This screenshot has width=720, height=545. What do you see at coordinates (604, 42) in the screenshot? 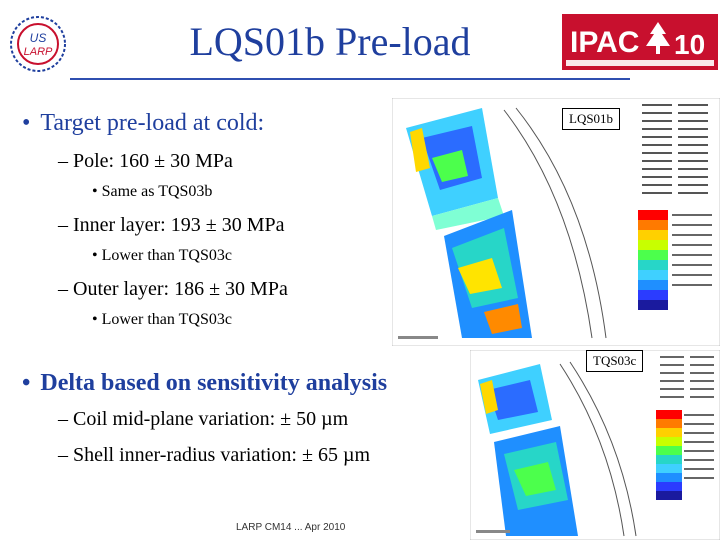
I see `ipac-logo-text: IPAC` at bounding box center [604, 42].